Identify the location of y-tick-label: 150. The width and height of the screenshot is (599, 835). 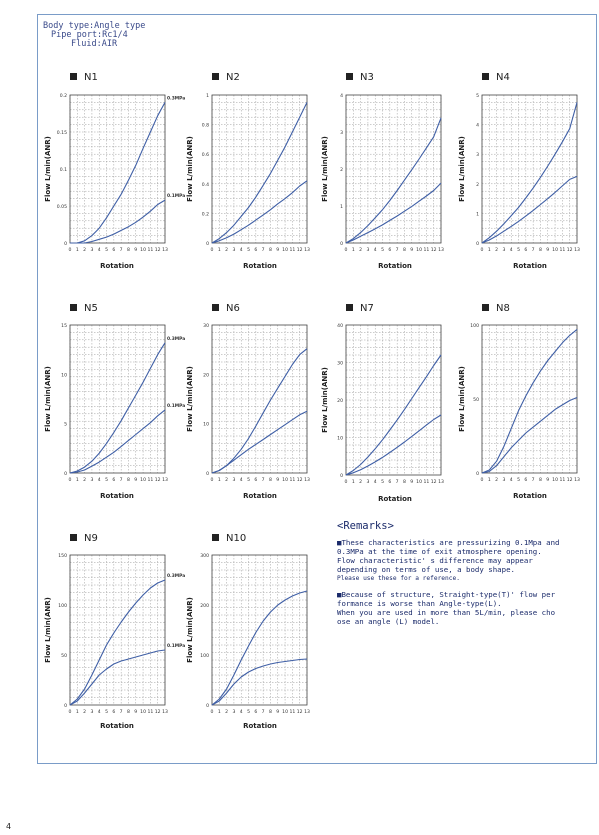
(62, 556).